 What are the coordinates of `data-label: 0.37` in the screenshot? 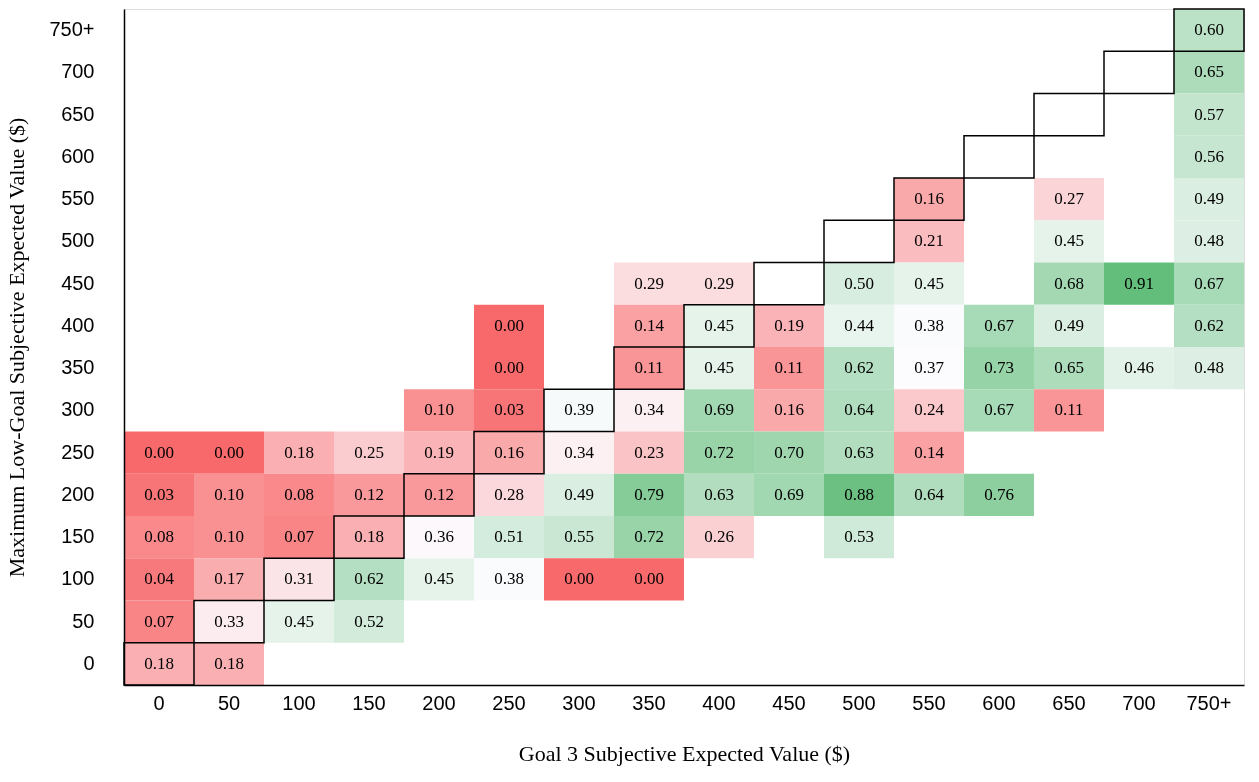 It's located at (929, 368).